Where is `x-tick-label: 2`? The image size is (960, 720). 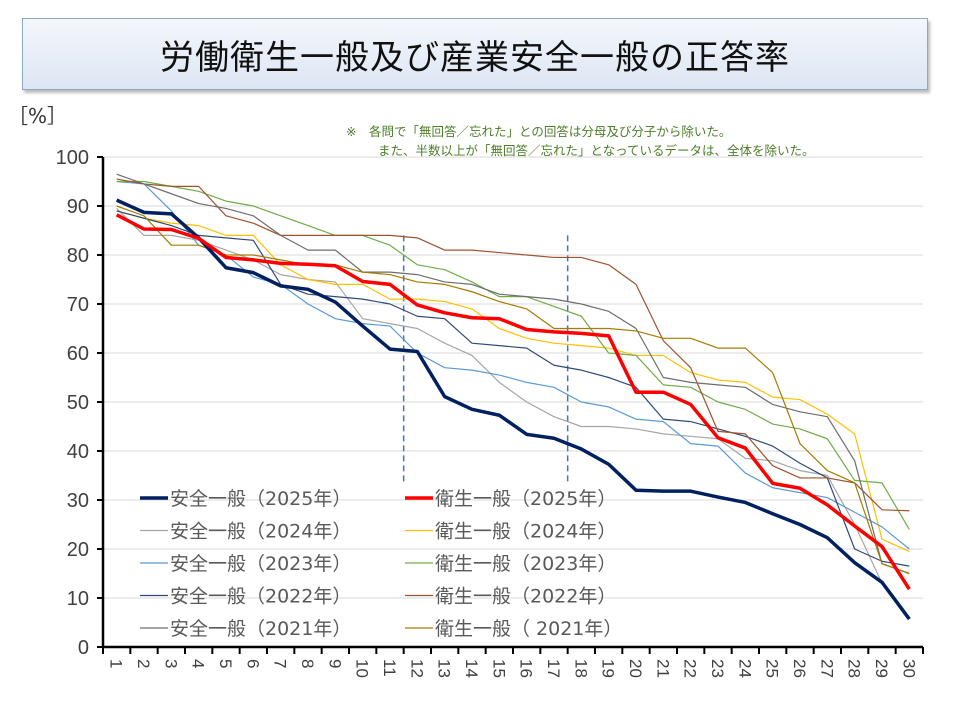
x-tick-label: 2 is located at coordinates (143, 663).